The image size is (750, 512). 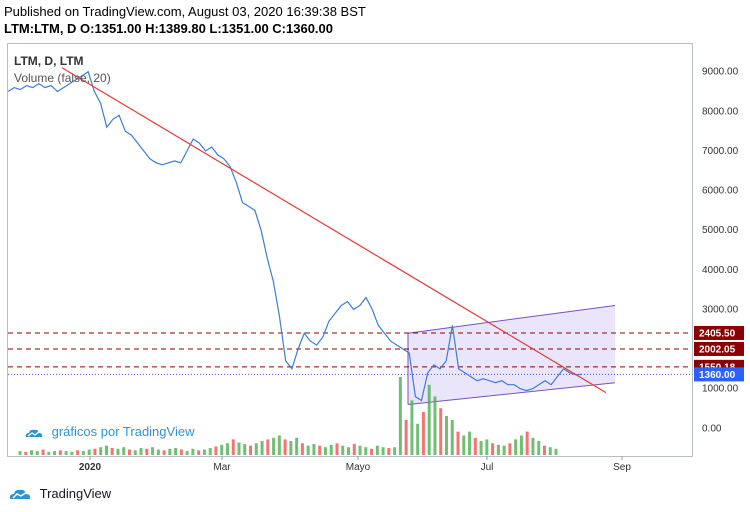 What do you see at coordinates (511, 393) in the screenshot?
I see `channel-lower-line` at bounding box center [511, 393].